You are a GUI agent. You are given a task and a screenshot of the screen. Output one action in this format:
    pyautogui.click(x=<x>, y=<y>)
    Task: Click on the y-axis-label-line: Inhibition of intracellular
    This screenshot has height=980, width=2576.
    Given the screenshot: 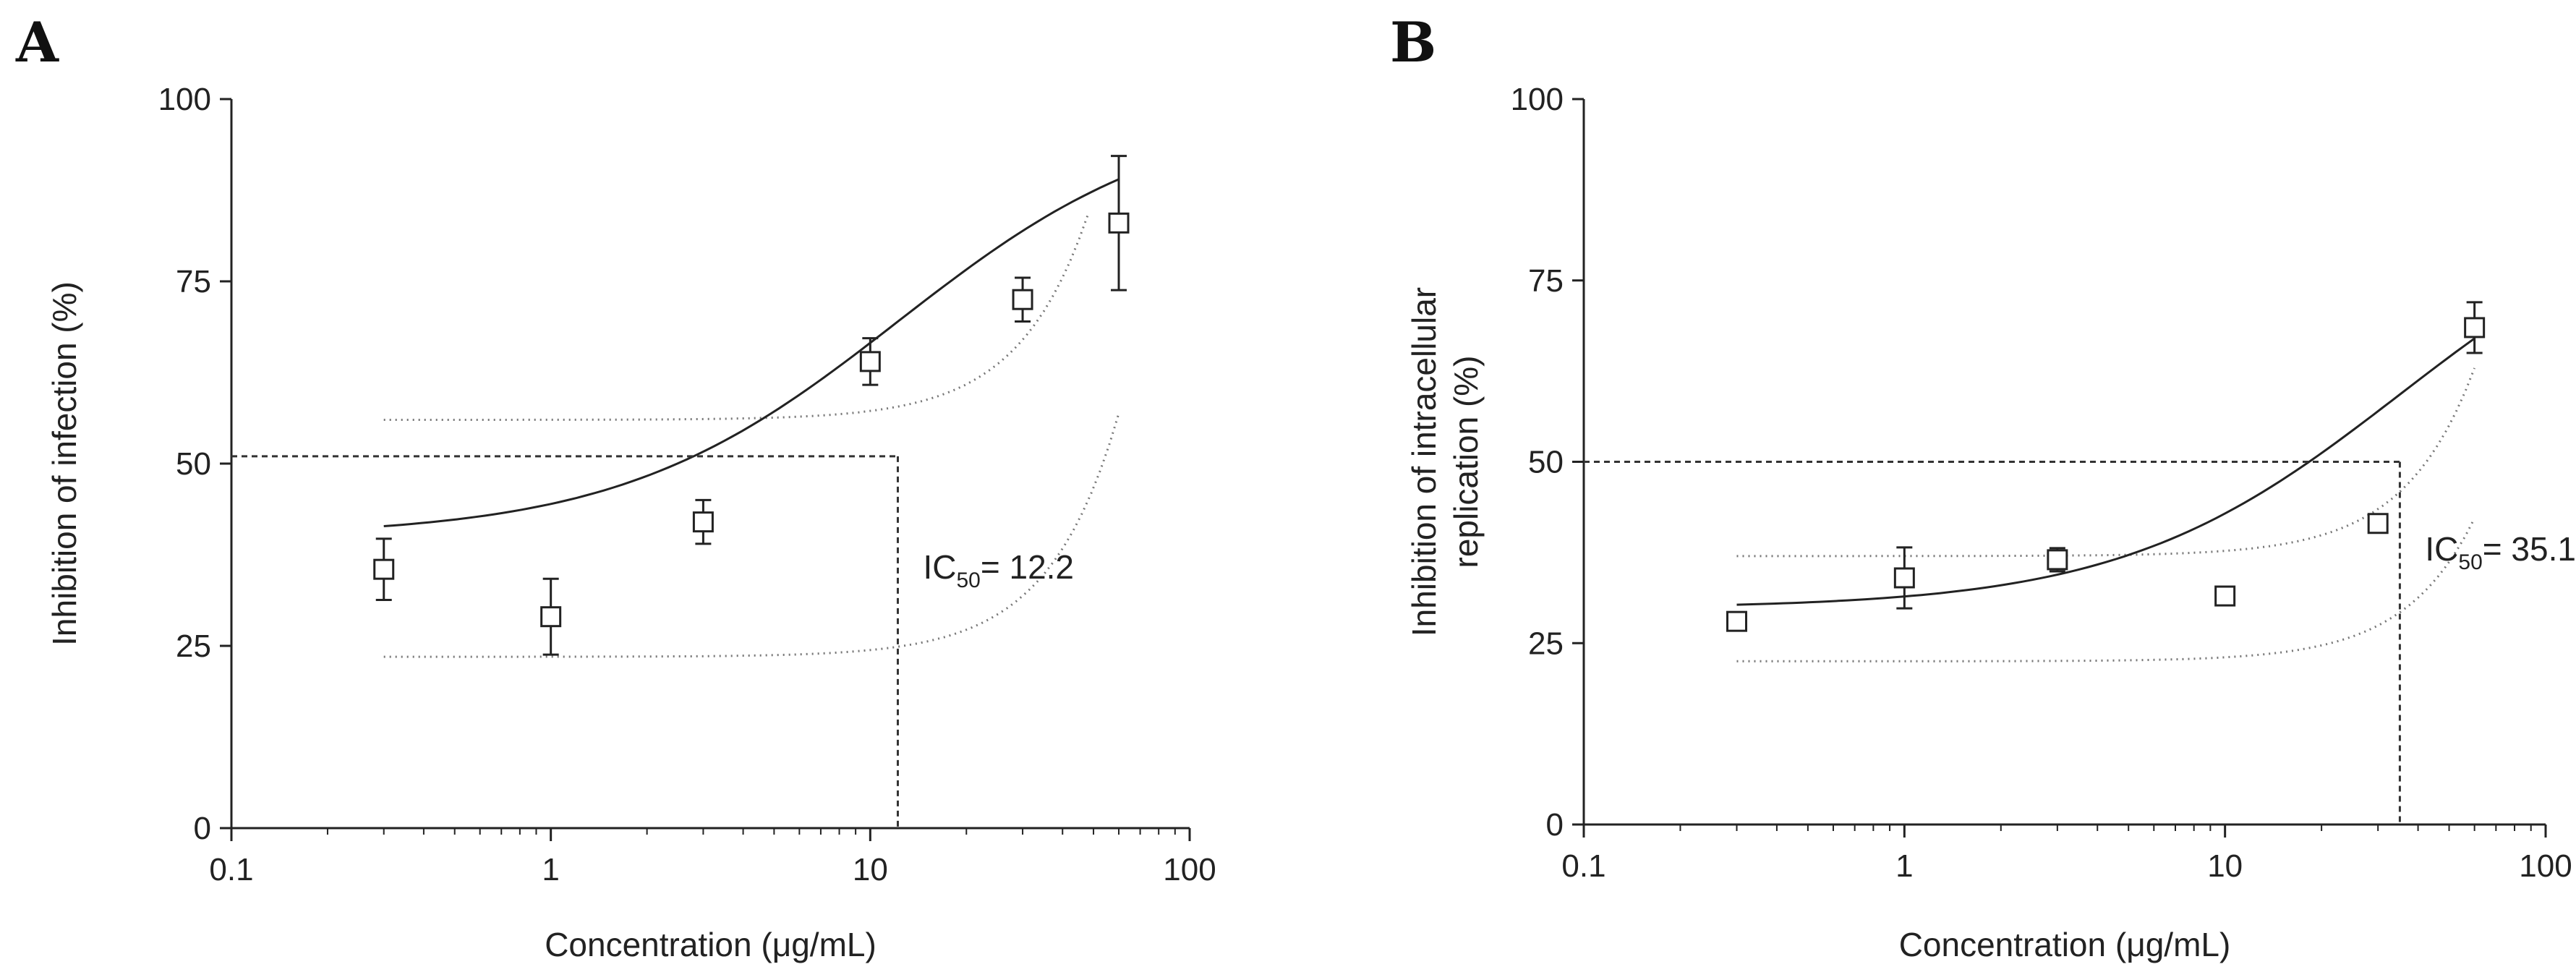 What is the action you would take?
    pyautogui.click(x=1424, y=461)
    